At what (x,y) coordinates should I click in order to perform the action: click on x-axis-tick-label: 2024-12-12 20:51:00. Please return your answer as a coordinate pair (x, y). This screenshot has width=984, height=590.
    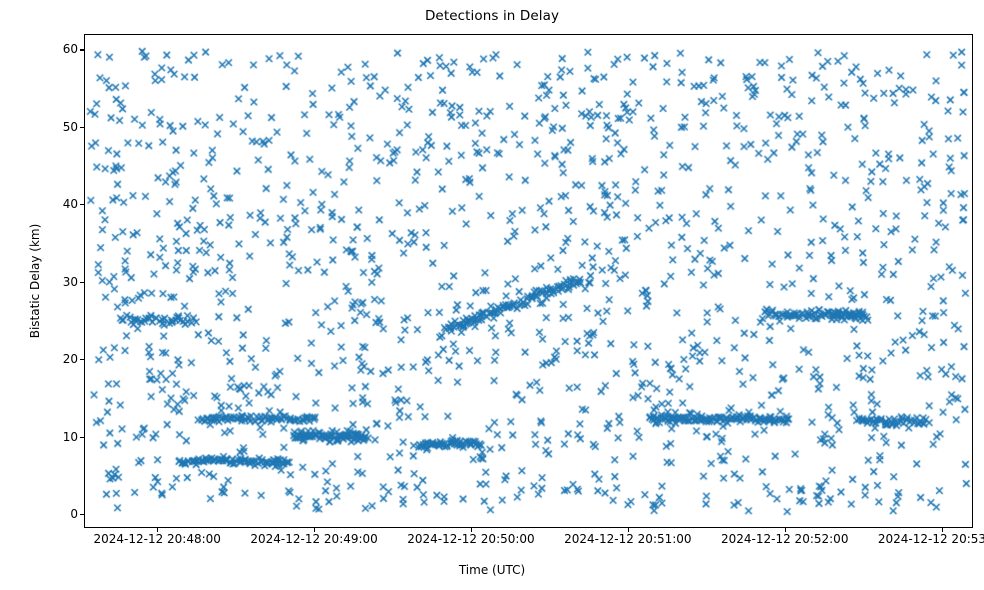
    Looking at the image, I should click on (628, 539).